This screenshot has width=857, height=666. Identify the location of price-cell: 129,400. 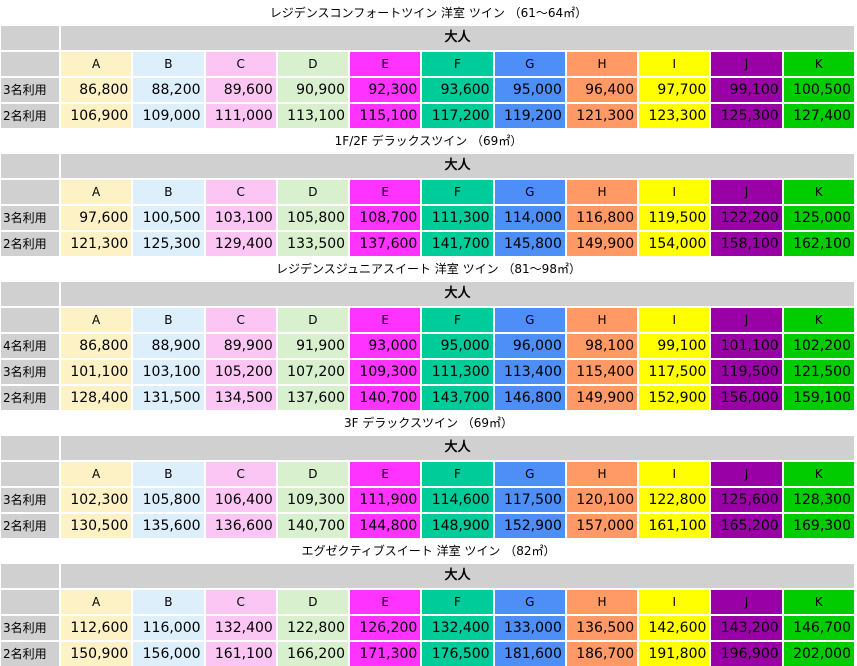
(240, 244).